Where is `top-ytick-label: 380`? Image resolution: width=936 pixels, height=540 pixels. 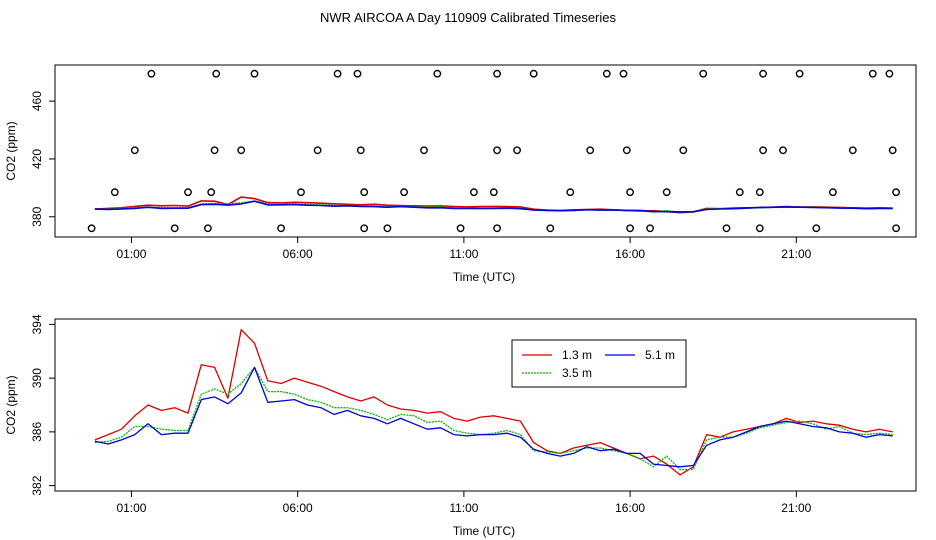 top-ytick-label: 380 is located at coordinates (37, 216).